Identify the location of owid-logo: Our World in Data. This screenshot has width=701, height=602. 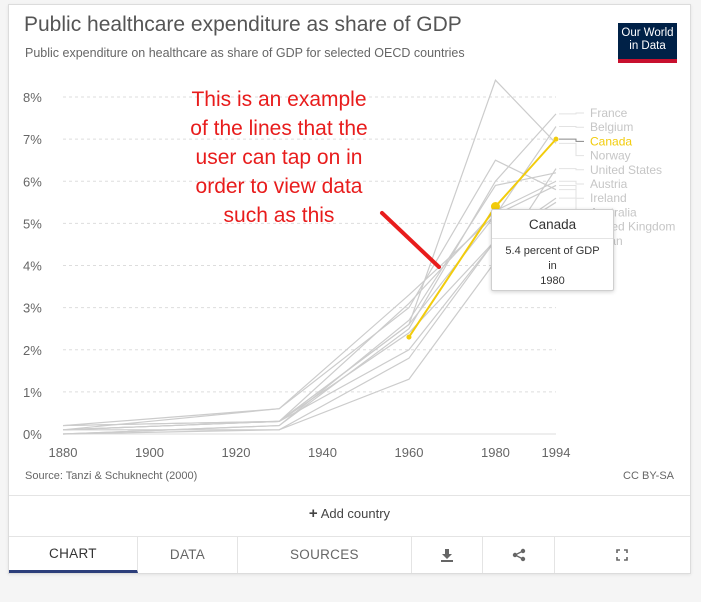
(647, 43).